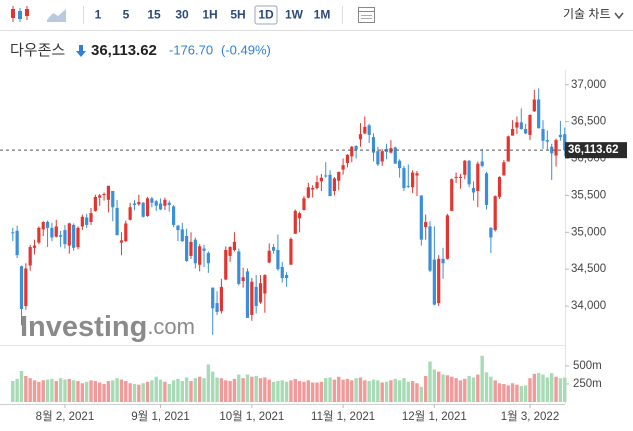 Image resolution: width=633 pixels, height=431 pixels. I want to click on y-tick-label: 35,000, so click(588, 232).